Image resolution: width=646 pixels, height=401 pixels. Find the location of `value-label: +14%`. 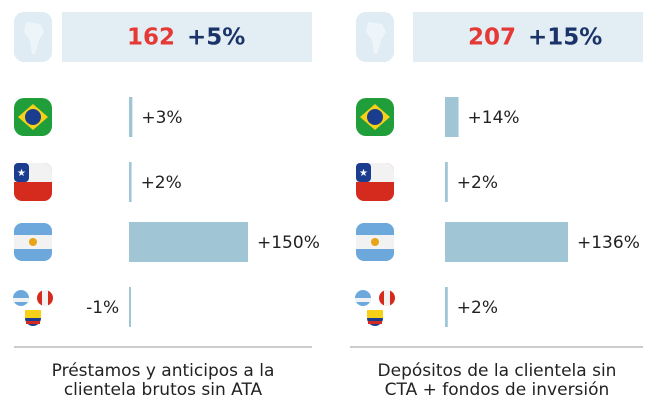

value-label: +14% is located at coordinates (494, 118).